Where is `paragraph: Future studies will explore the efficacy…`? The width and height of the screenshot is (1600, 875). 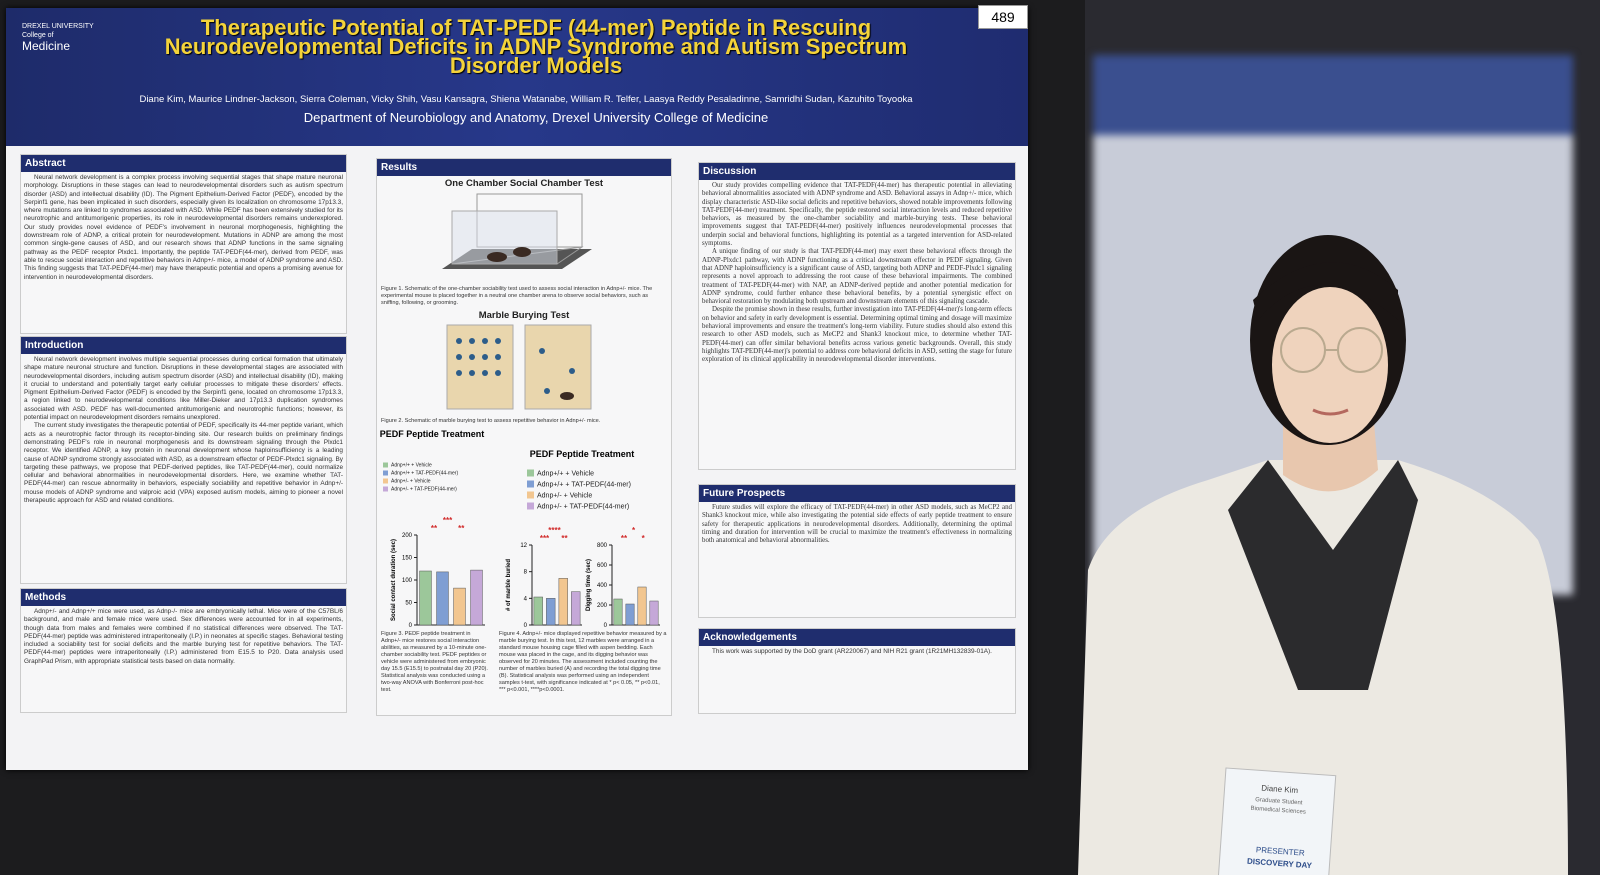 paragraph: Future studies will explore the efficacy… is located at coordinates (857, 524).